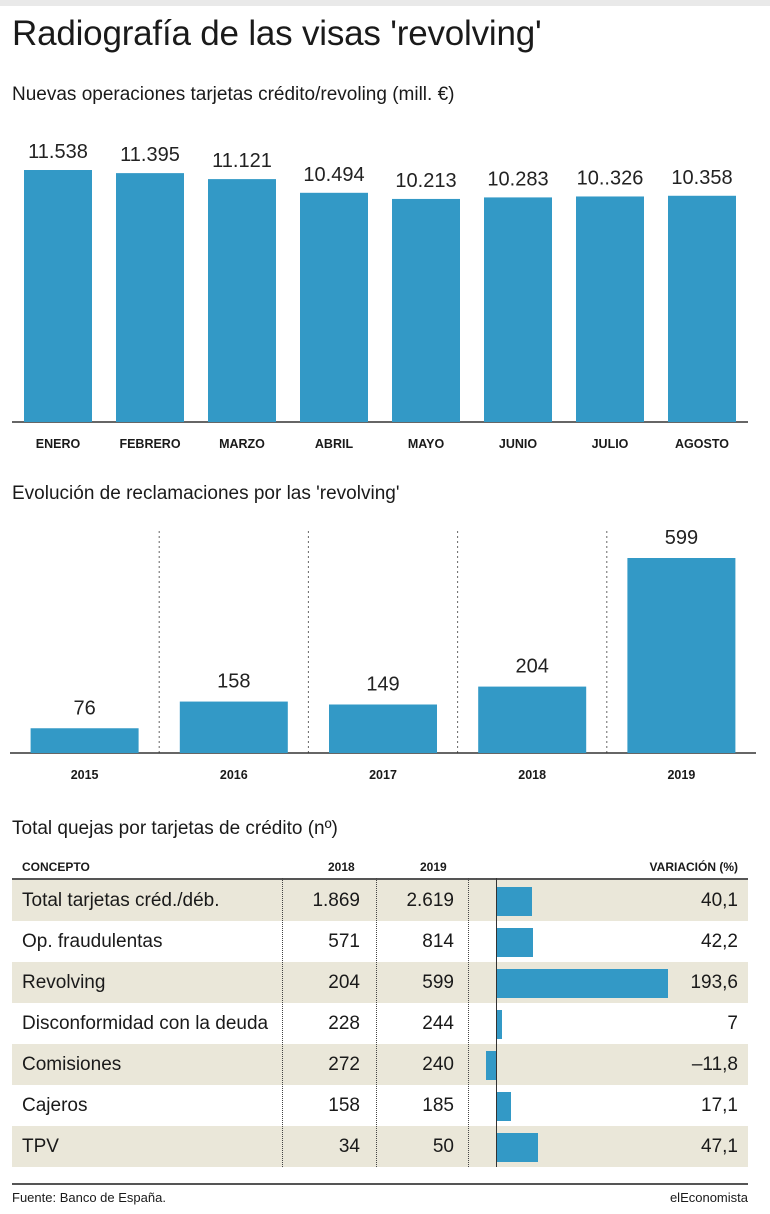  I want to click on row-concepto: Op. fraudulentas, so click(92, 941).